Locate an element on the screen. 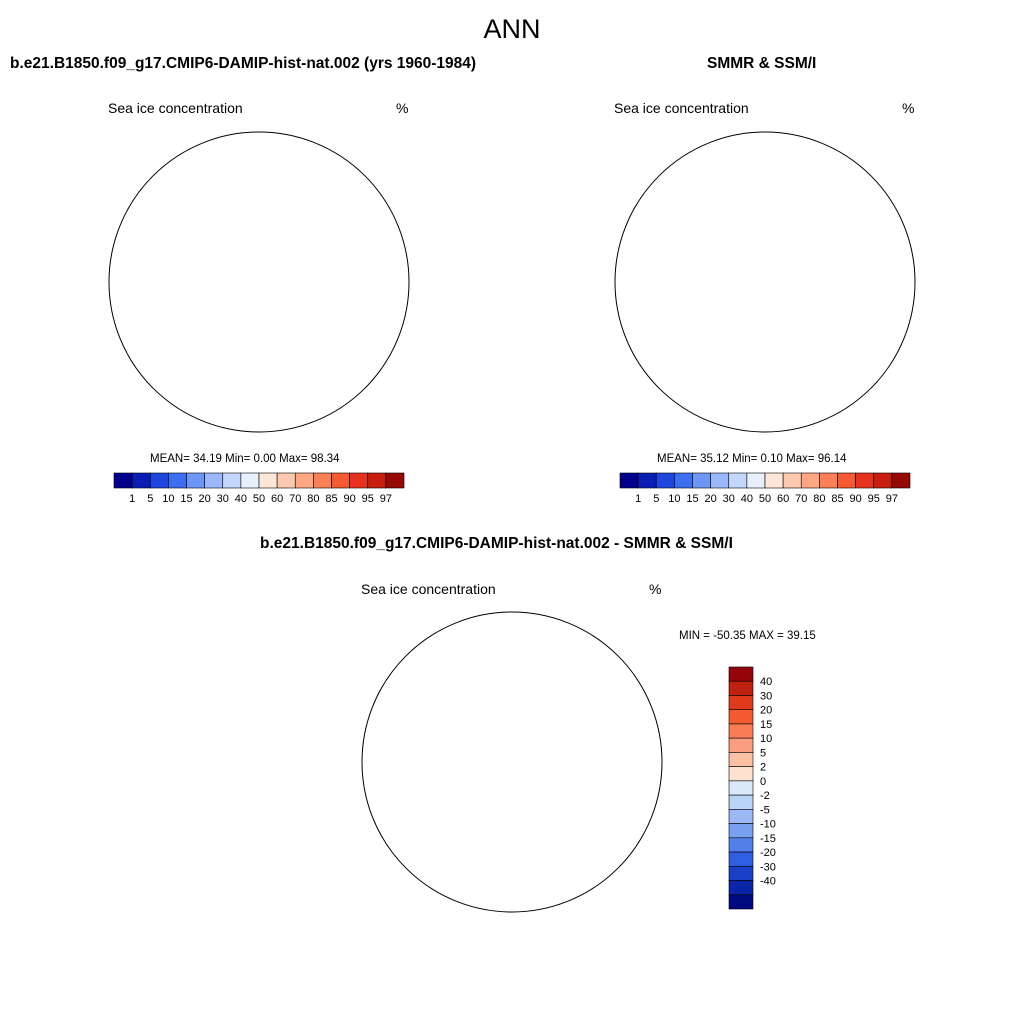  panel1-colorbar-tick-label: 30 is located at coordinates (223, 499).